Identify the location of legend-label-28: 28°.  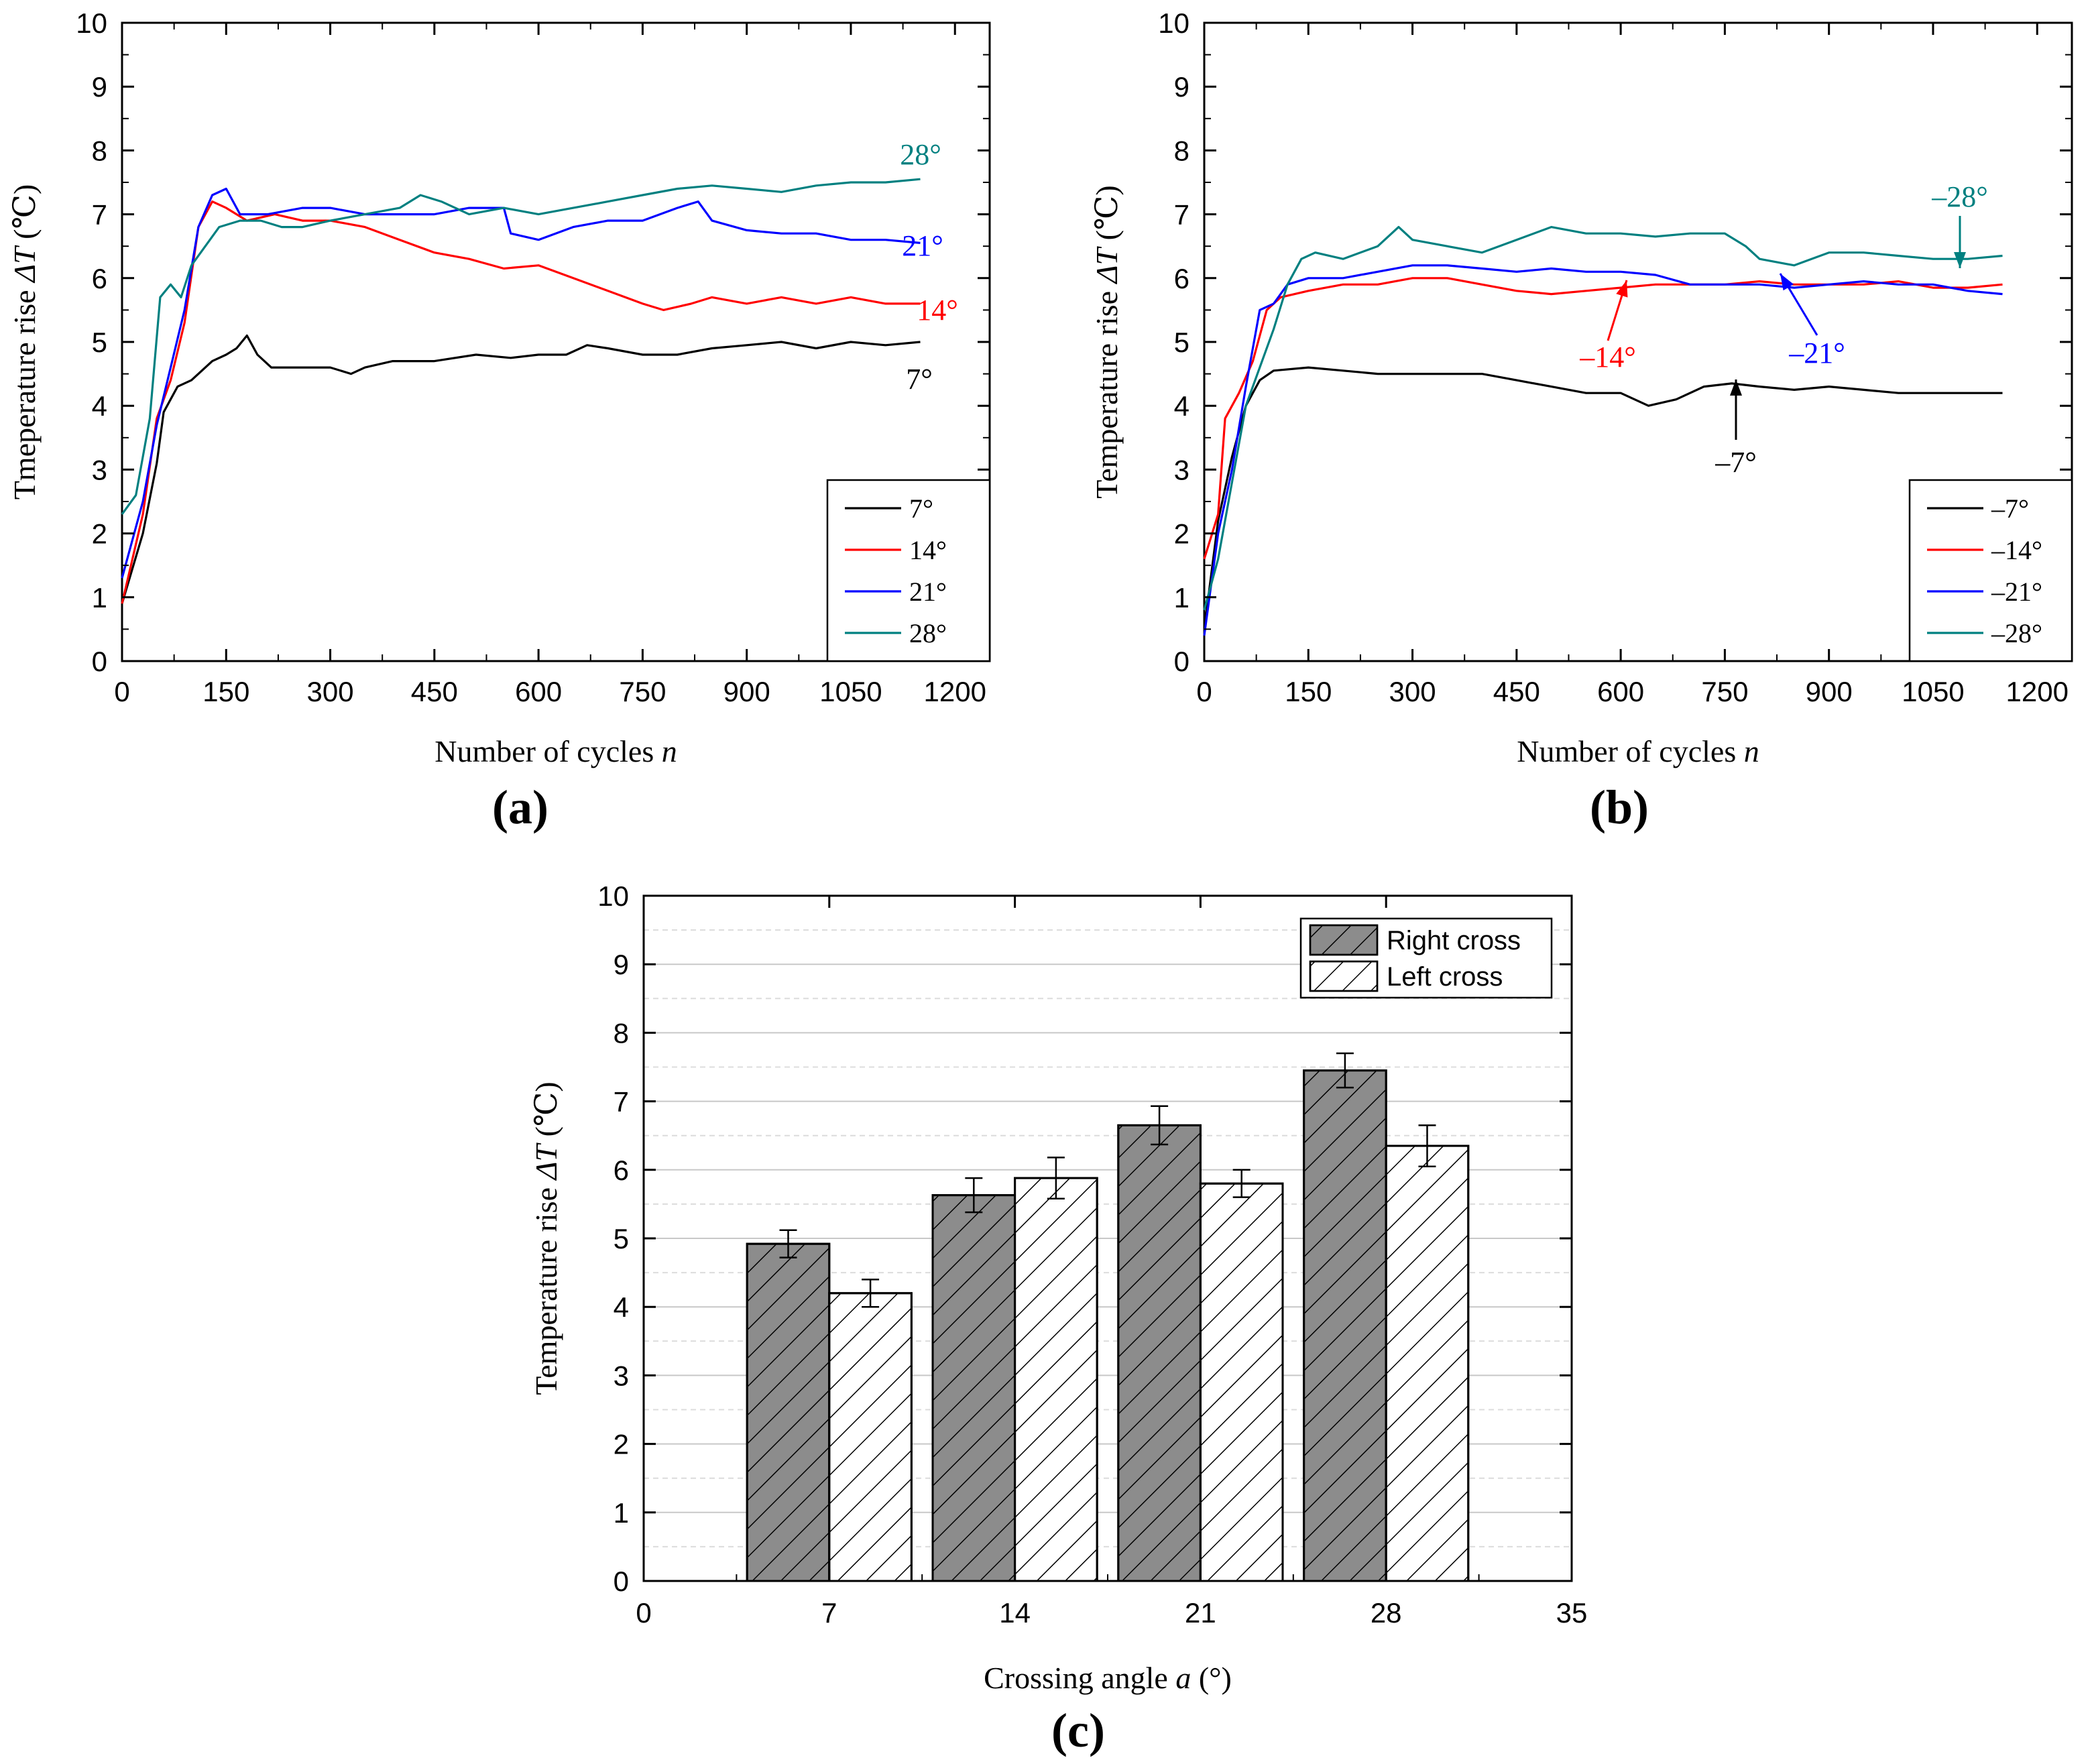
(928, 633).